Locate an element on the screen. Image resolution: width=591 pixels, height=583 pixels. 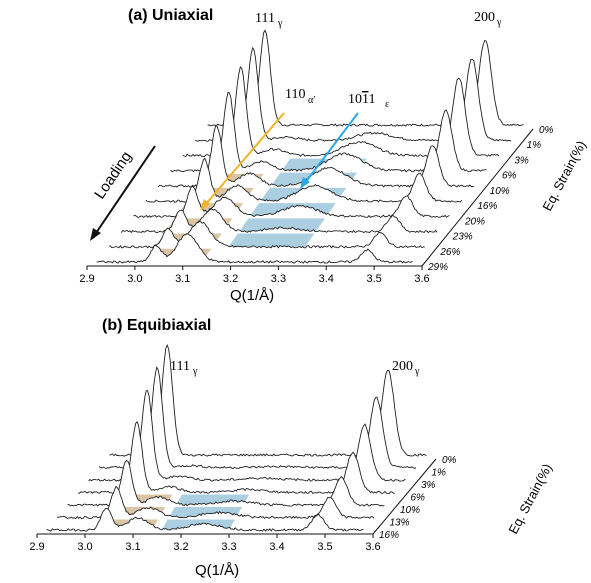
loading-arrow-head is located at coordinates (95, 234).